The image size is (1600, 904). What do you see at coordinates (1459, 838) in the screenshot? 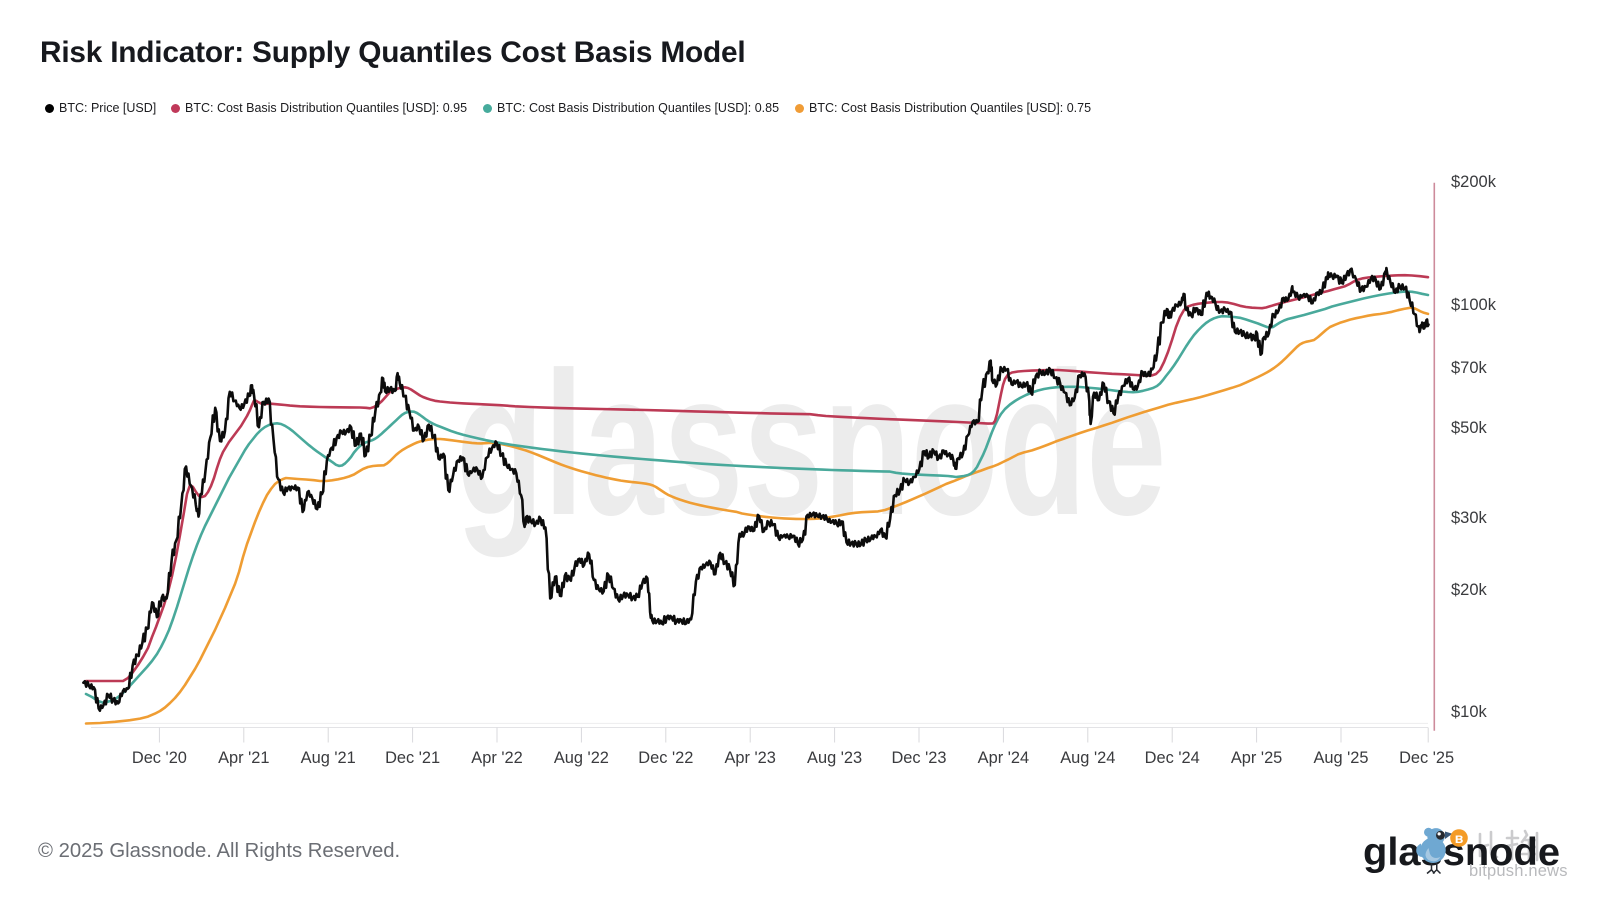
I see `svg-text: ʙ` at bounding box center [1459, 838].